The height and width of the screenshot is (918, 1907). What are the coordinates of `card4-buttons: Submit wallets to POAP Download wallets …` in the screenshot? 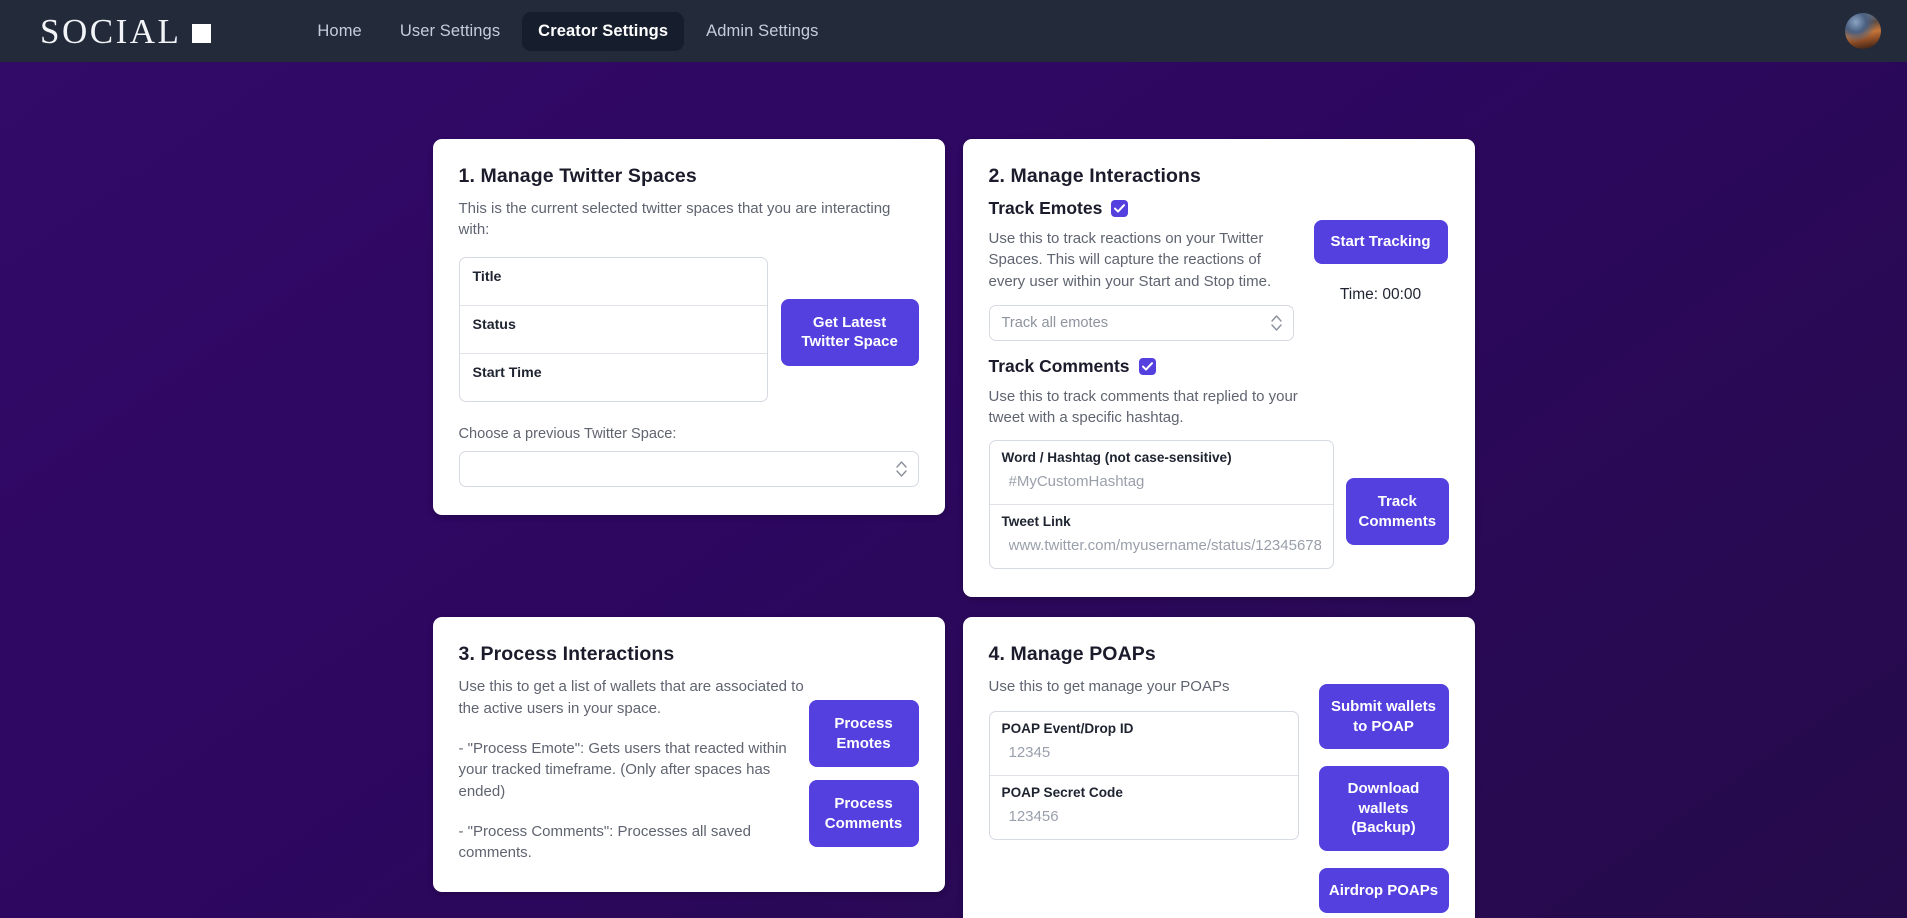 It's located at (1383, 795).